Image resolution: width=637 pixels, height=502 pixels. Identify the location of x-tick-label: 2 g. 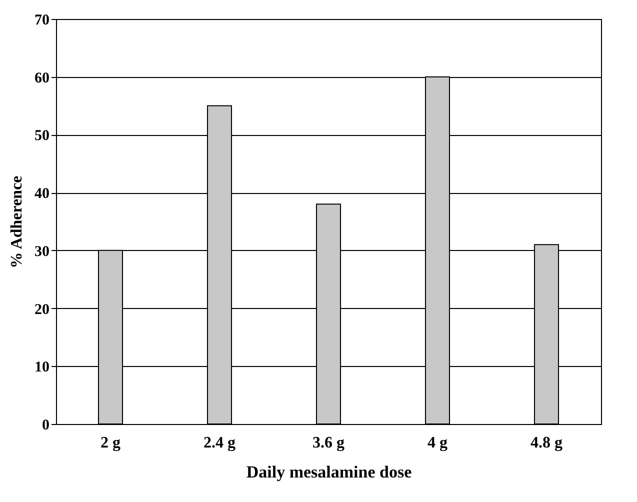
(110, 443).